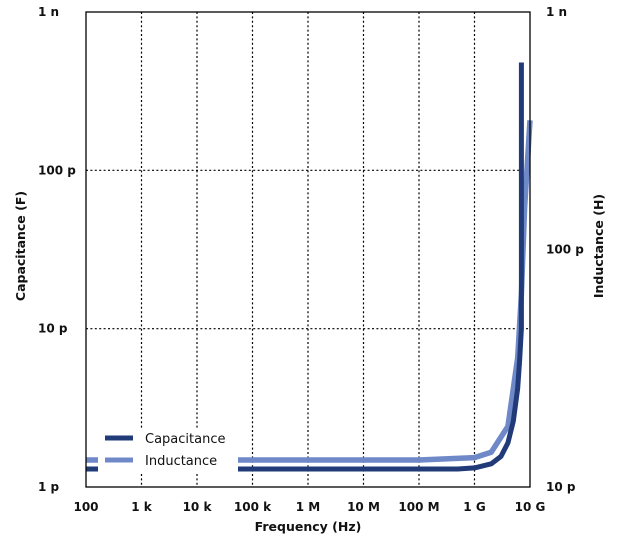  What do you see at coordinates (198, 507) in the screenshot?
I see `x-tick-label: 10 k` at bounding box center [198, 507].